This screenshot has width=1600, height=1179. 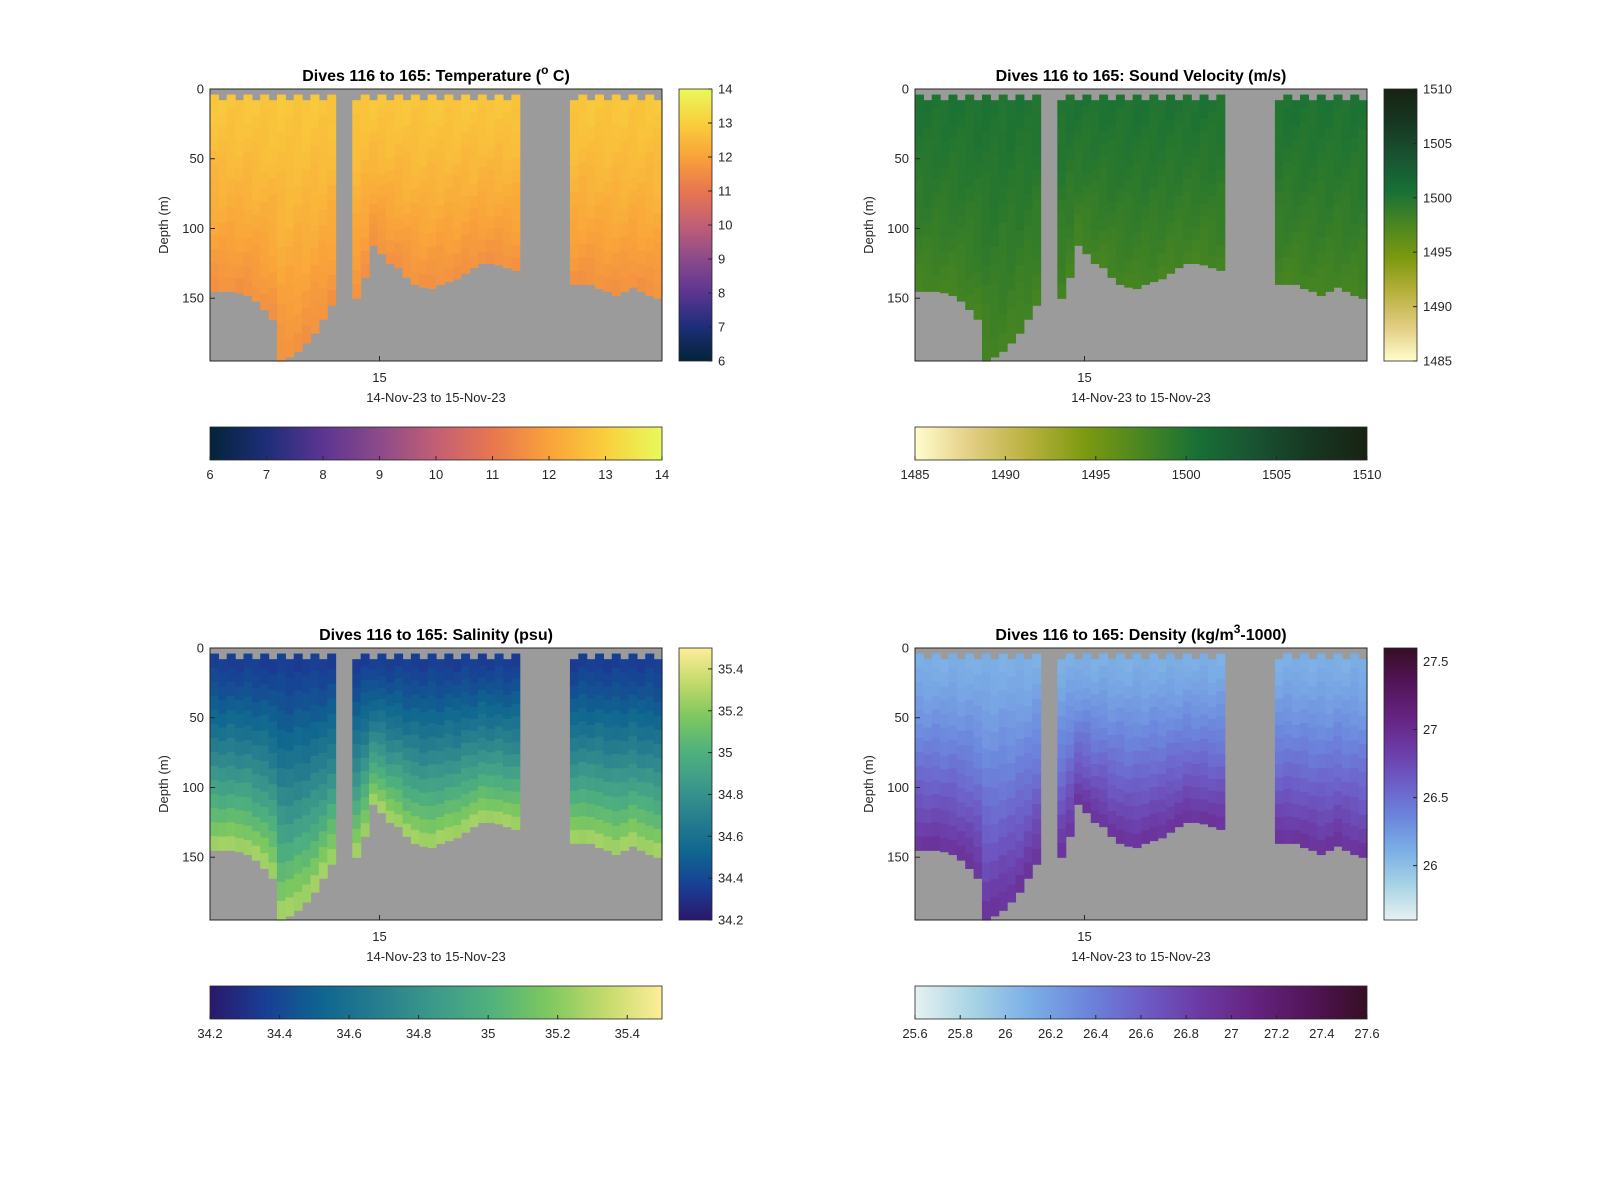 What do you see at coordinates (1141, 443) in the screenshot?
I see `colorbar-horizontal` at bounding box center [1141, 443].